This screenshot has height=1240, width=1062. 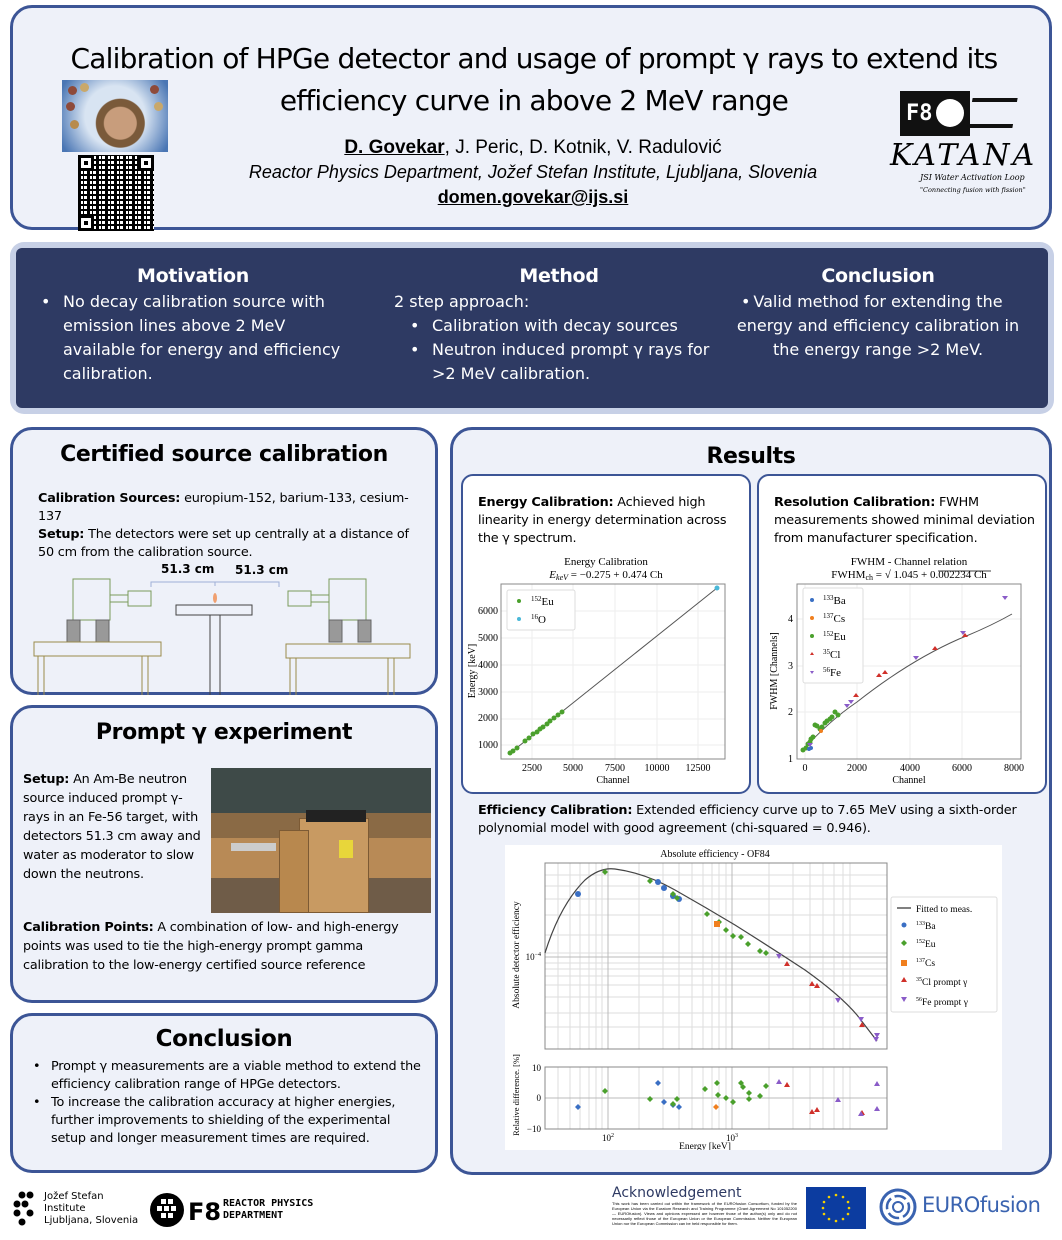 I want to click on svg-text: 12500, so click(x=698, y=768).